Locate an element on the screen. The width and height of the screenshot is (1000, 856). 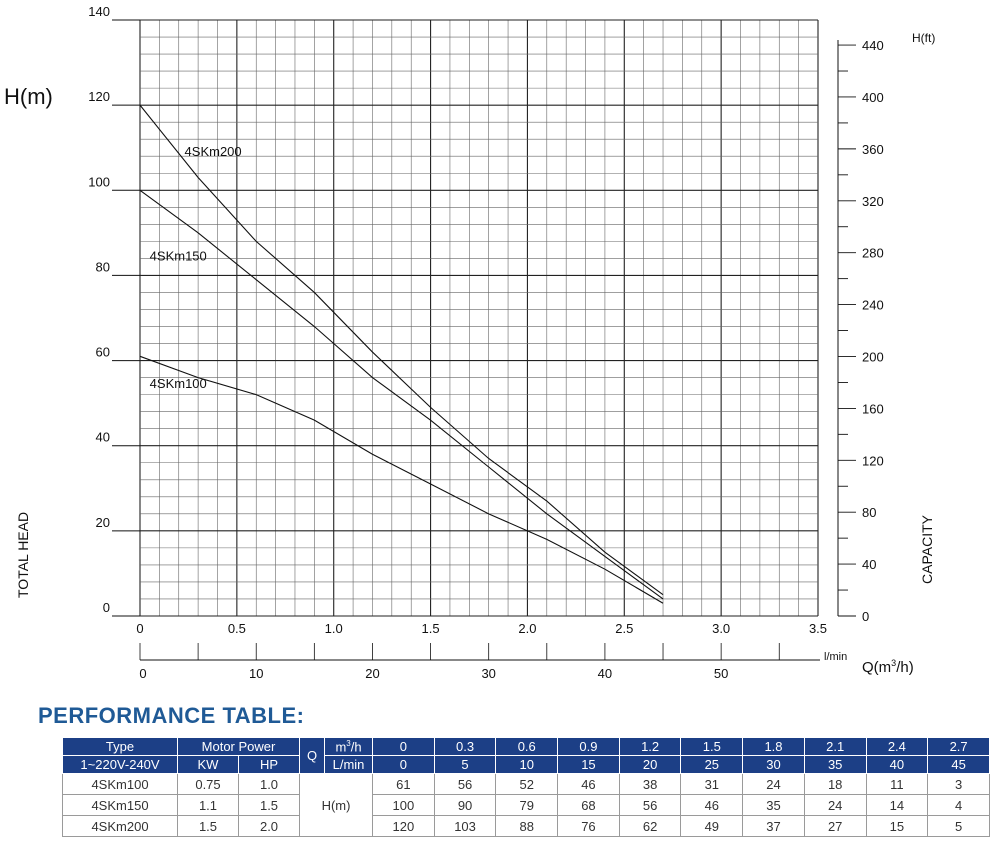
ft-tick-label: 120 is located at coordinates (873, 460).